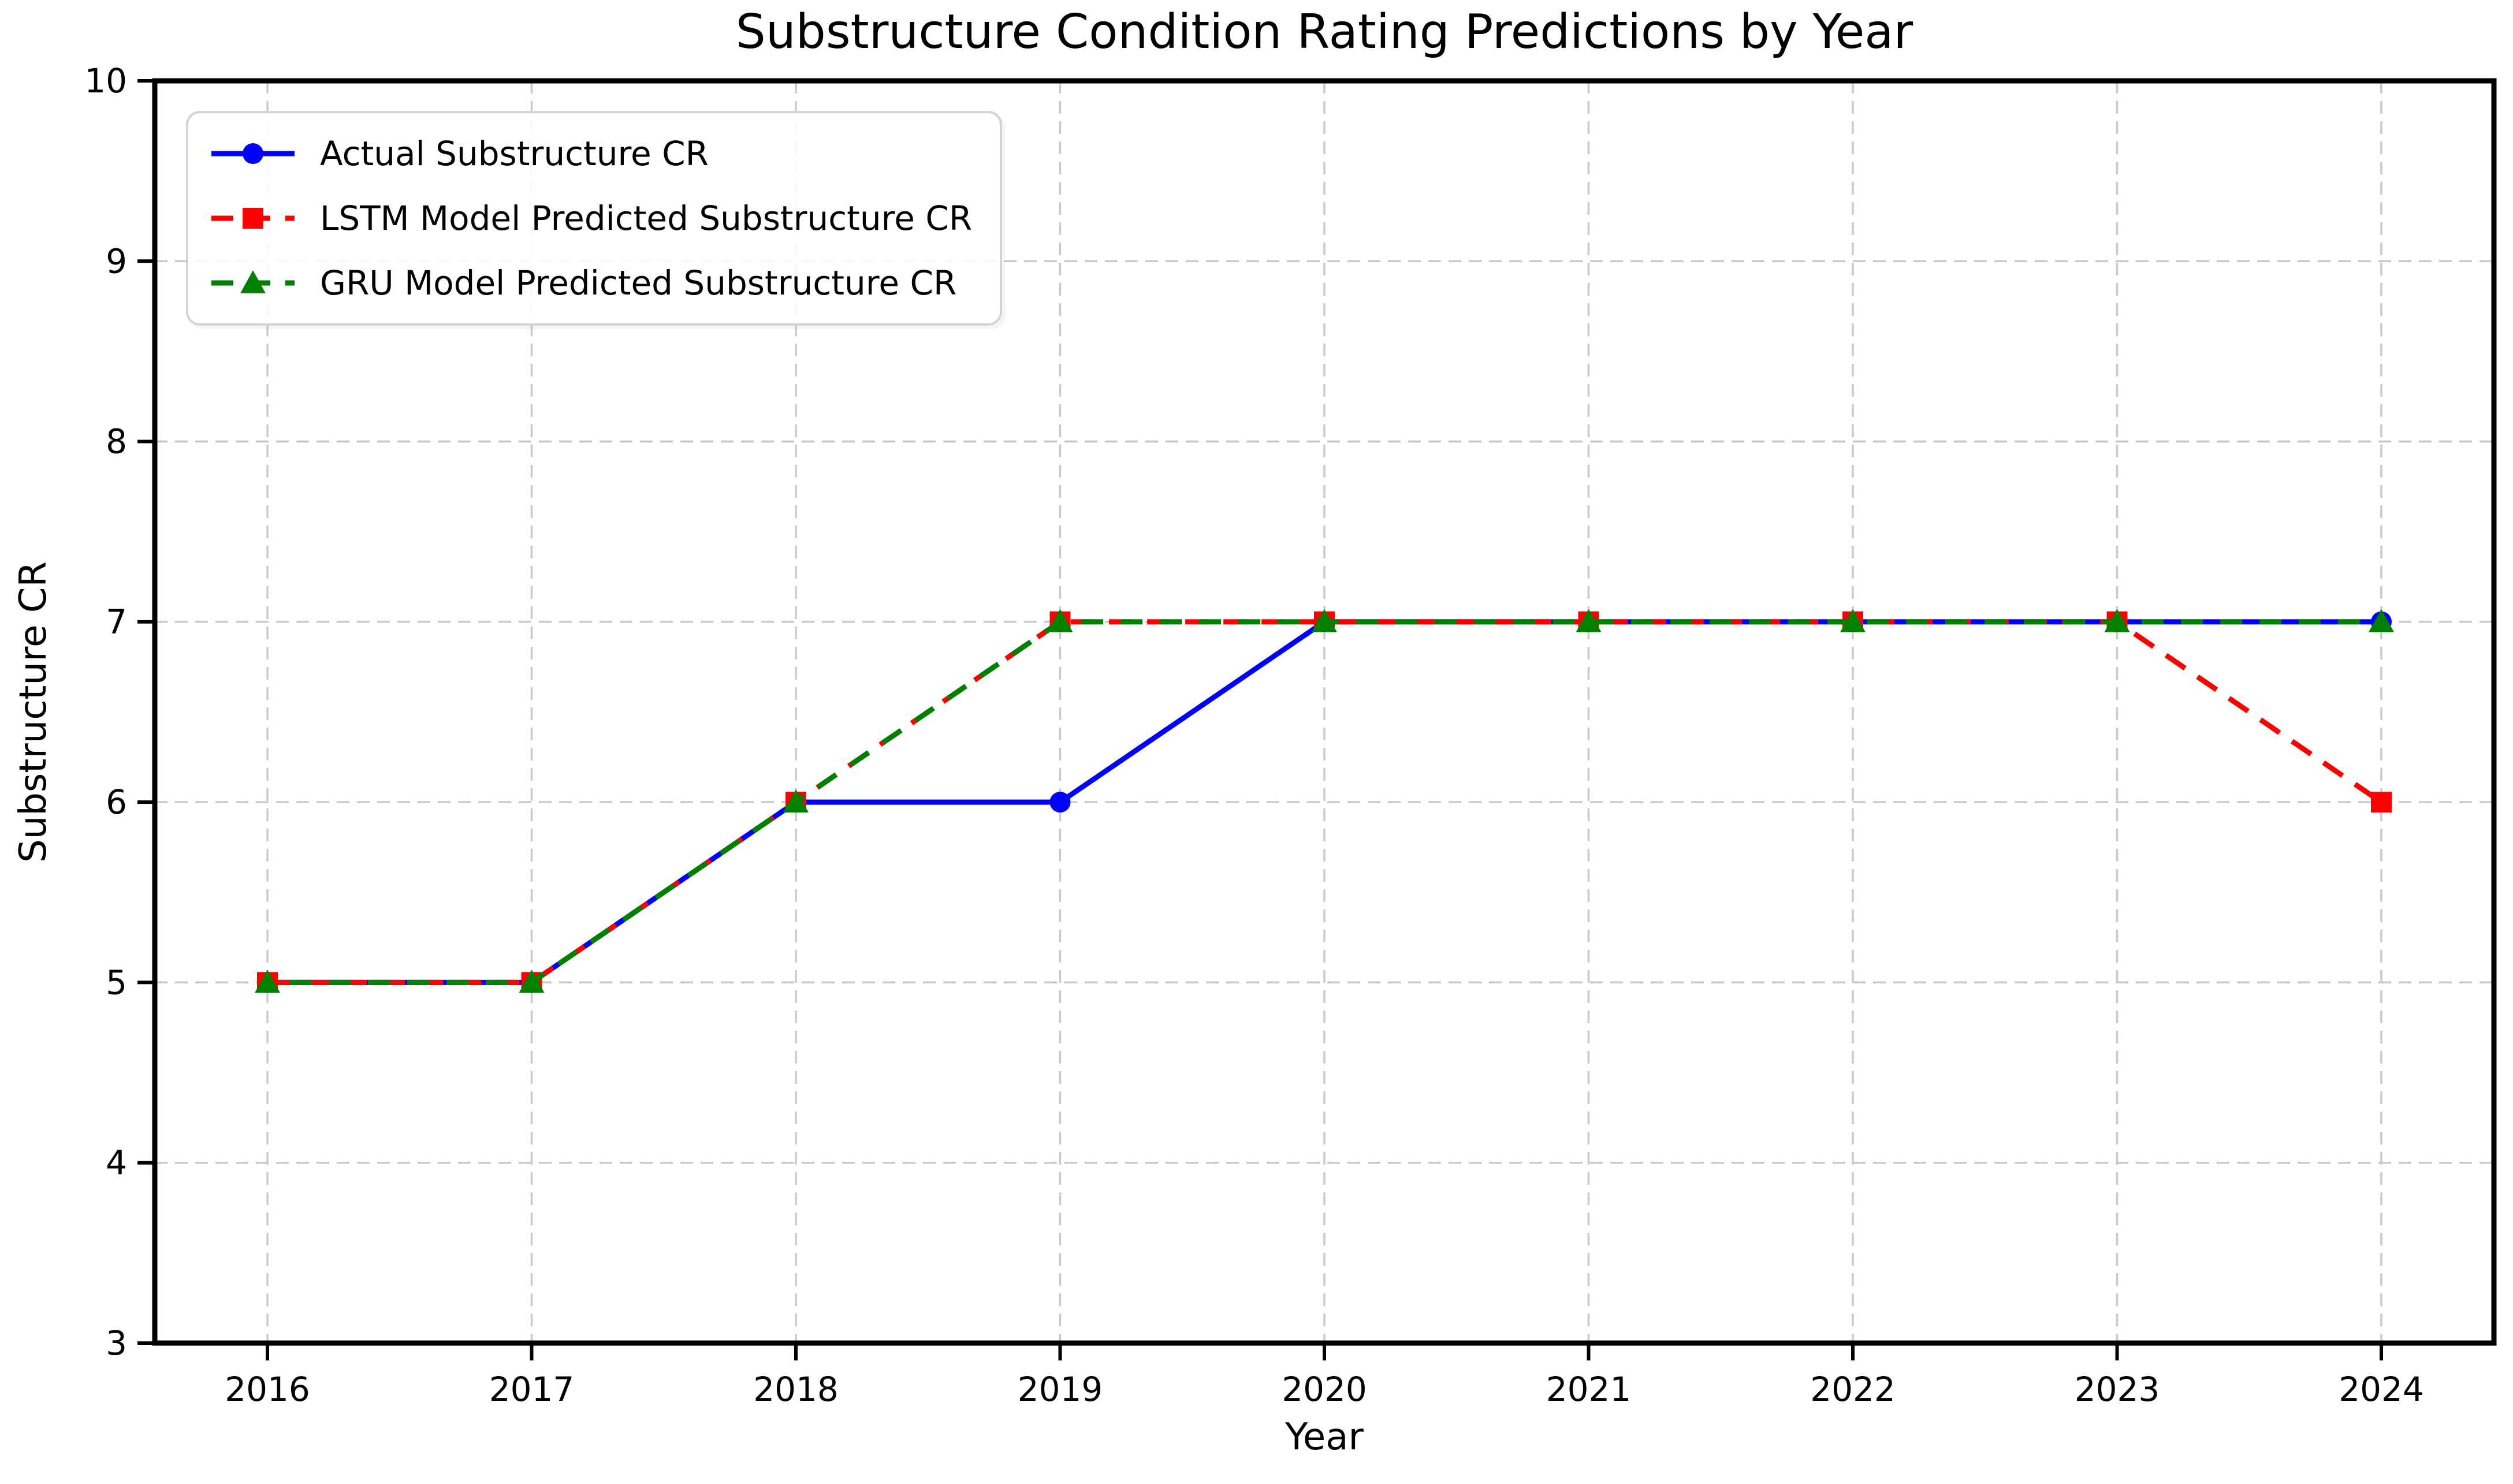 The height and width of the screenshot is (1484, 2513). Describe the element at coordinates (116, 261) in the screenshot. I see `y-tick-label: 9` at that location.